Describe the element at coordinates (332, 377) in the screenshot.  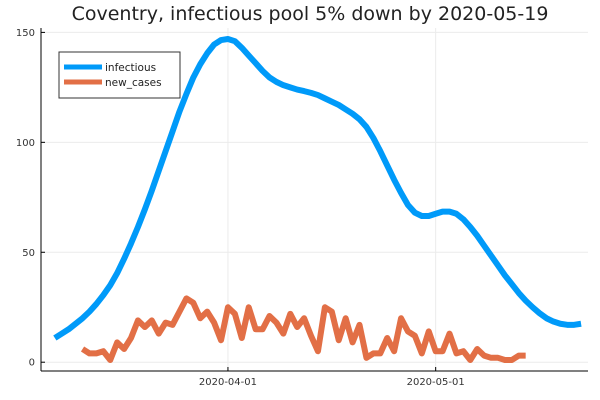
I see `x-tick-labels: 2020-04-01 2020-05-01` at that location.